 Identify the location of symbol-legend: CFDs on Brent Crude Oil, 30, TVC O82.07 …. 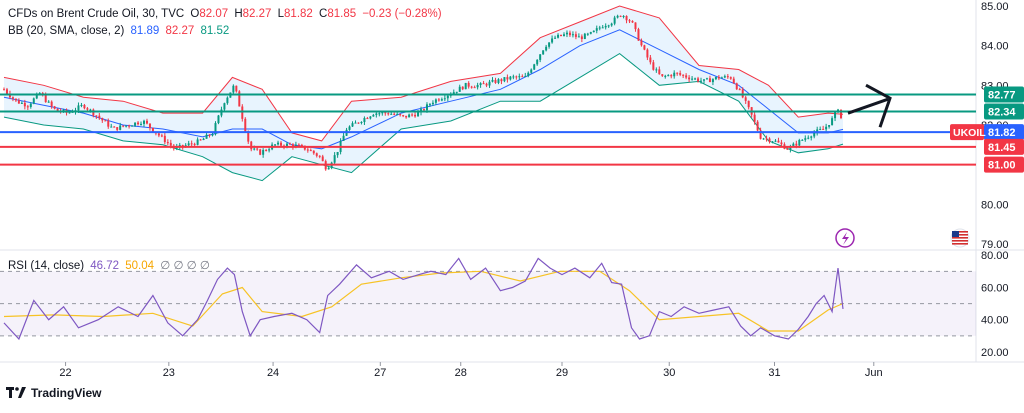
(226, 14).